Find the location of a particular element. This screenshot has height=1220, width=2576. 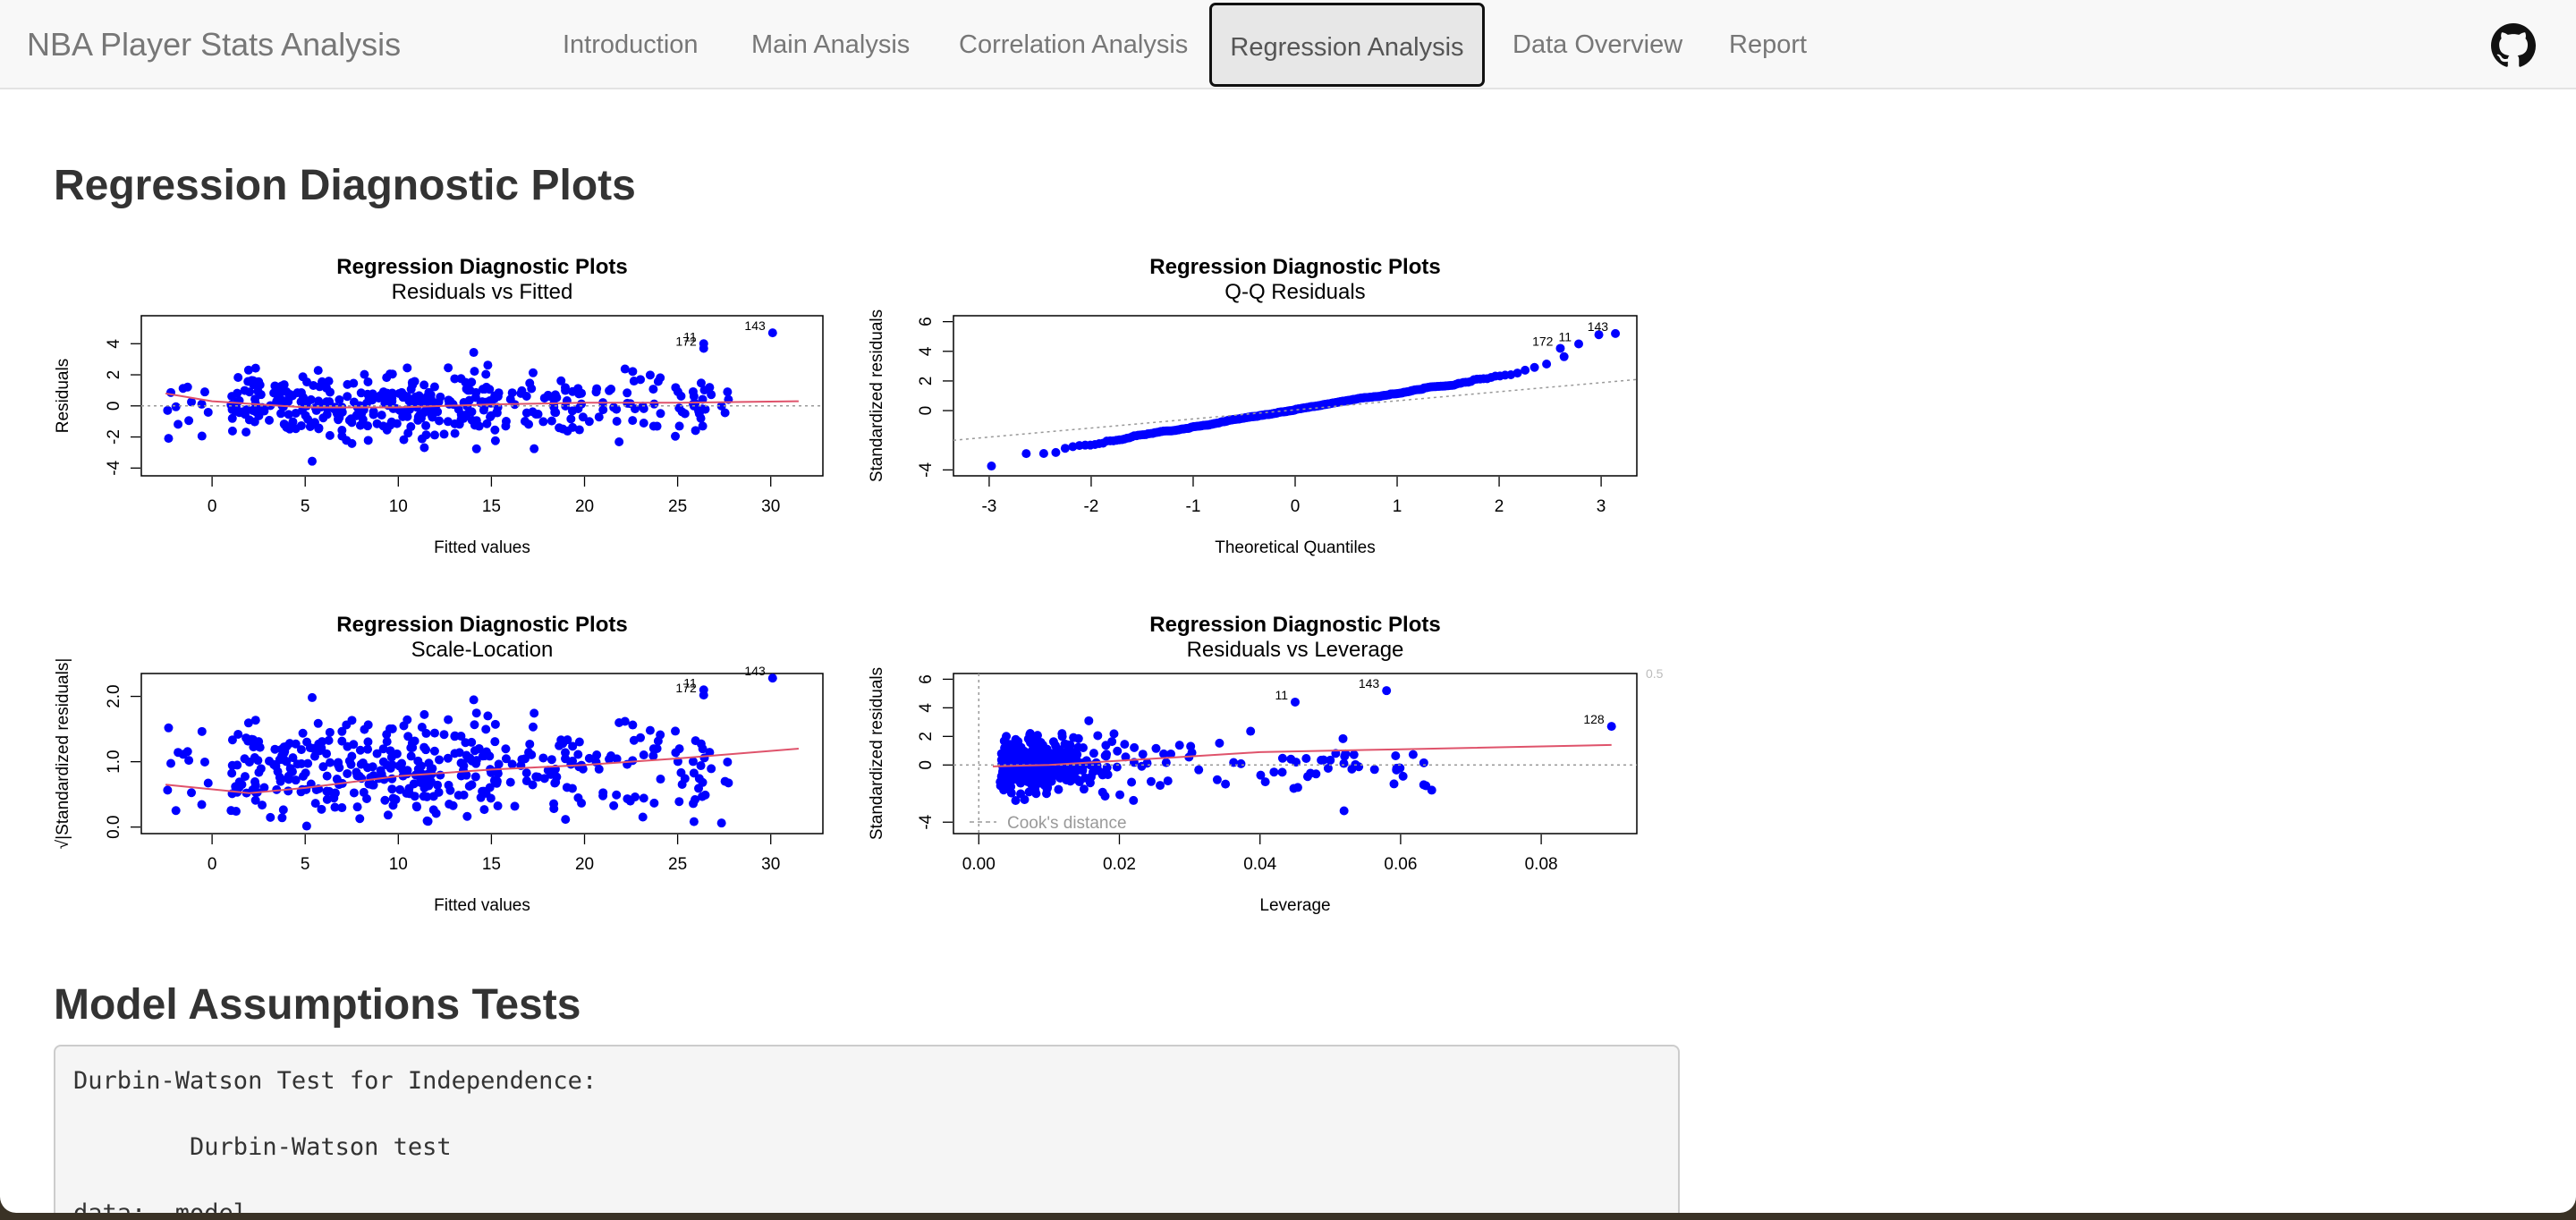

outlier-label: 143 is located at coordinates (755, 671).